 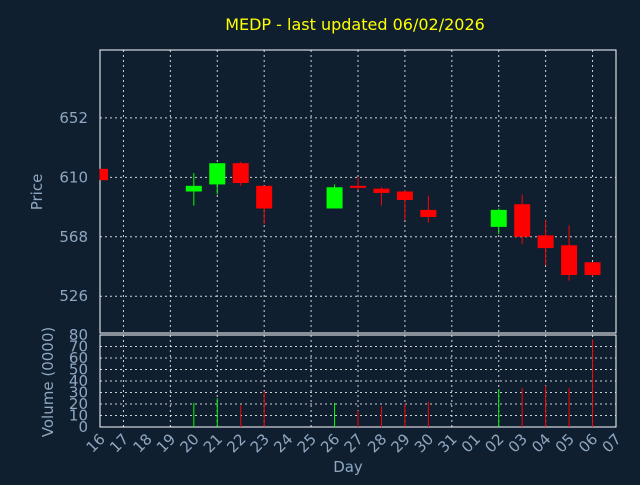 I want to click on x-tick-label: 25, so click(x=307, y=443).